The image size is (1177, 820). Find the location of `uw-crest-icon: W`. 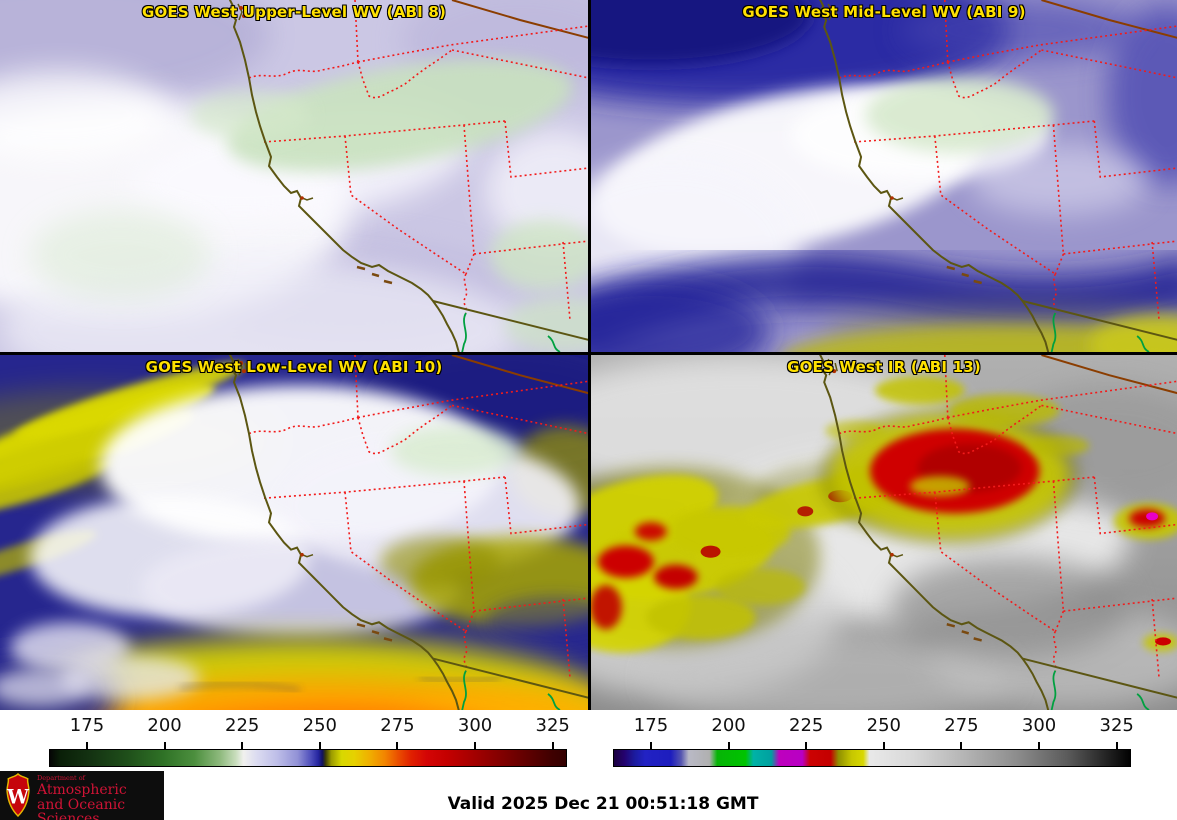

uw-crest-icon: W is located at coordinates (18, 795).